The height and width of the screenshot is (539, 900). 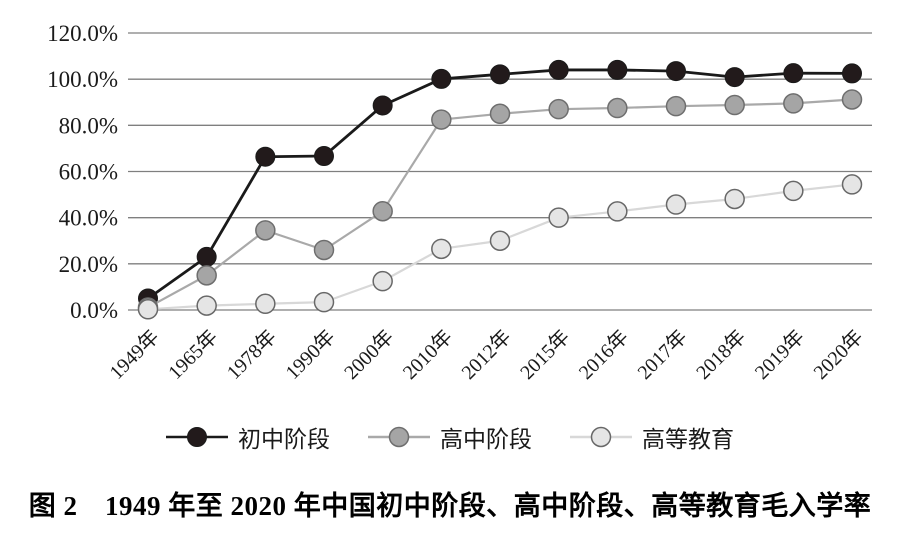 I want to click on x-axis-tick-label: 1949年, so click(x=134, y=354).